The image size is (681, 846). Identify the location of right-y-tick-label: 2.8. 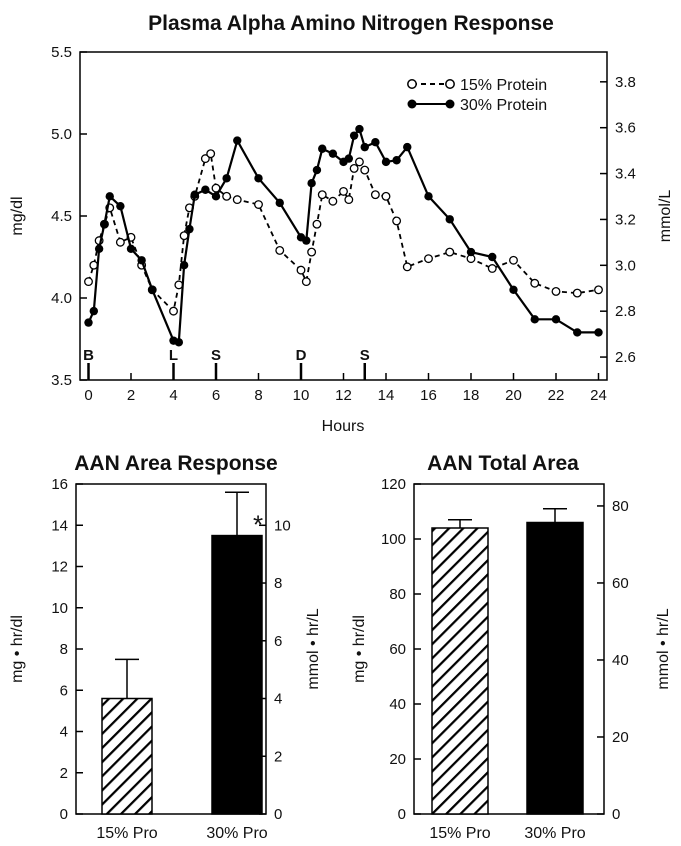
(625, 311).